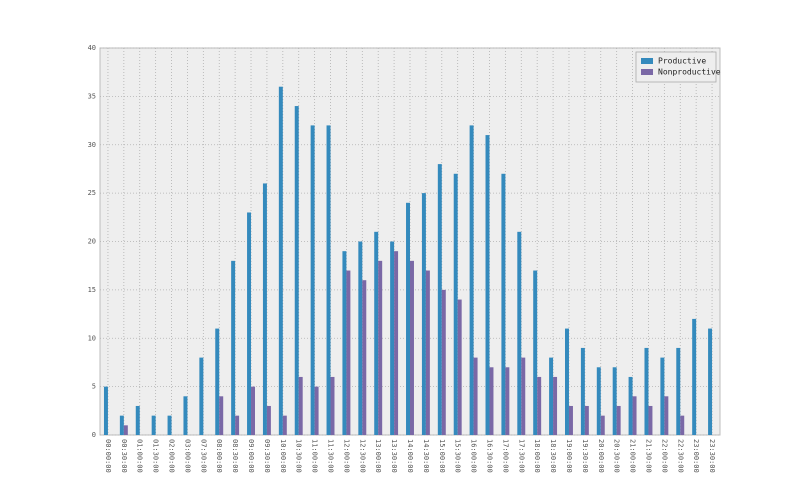 This screenshot has height=483, width=800. Describe the element at coordinates (682, 61) in the screenshot. I see `legend-label: Productive` at that location.